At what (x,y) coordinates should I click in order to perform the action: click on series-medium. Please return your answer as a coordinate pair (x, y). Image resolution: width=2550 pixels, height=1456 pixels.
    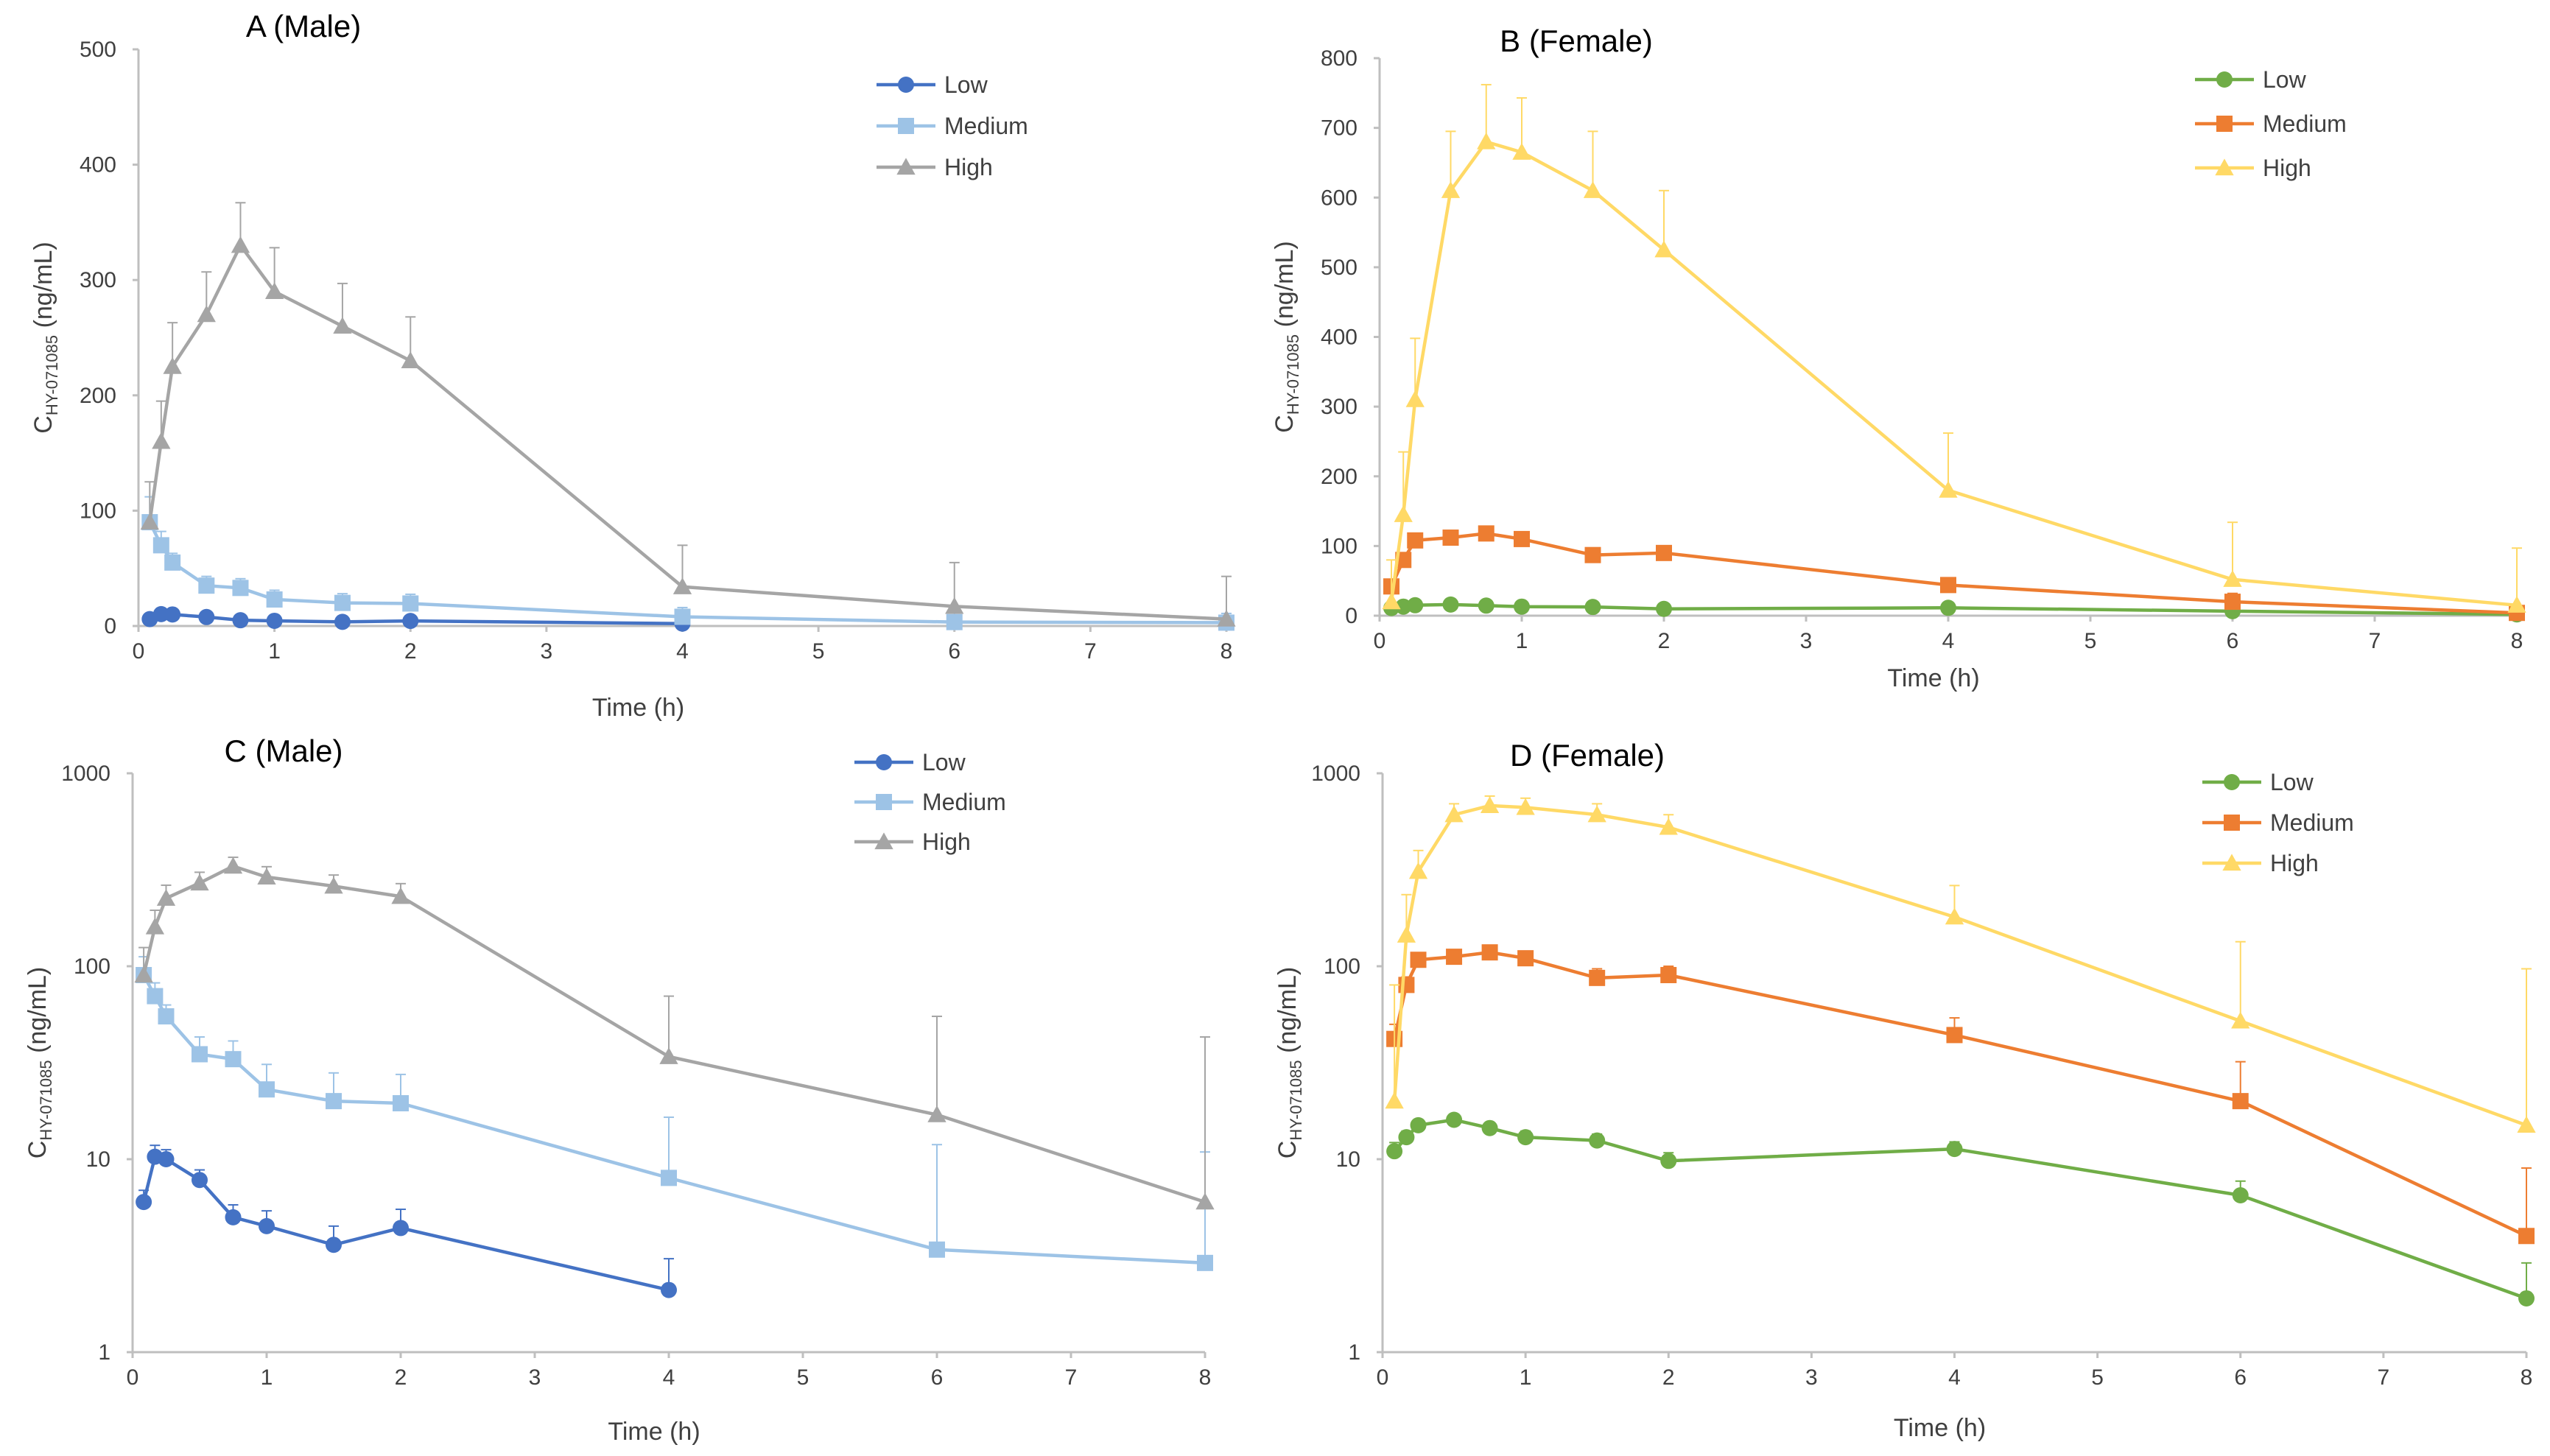
    Looking at the image, I should click on (674, 1113).